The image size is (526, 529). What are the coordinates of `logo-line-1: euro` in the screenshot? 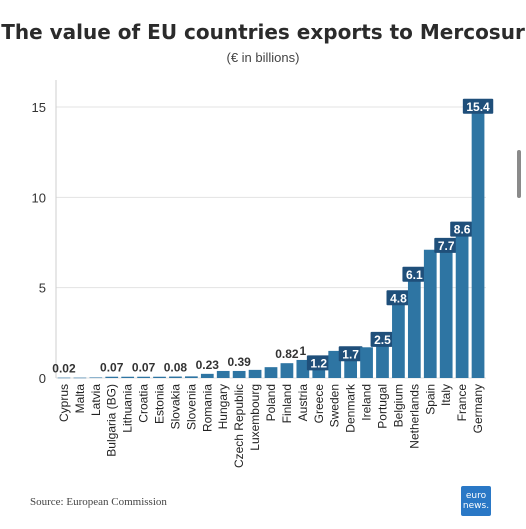 It's located at (476, 496).